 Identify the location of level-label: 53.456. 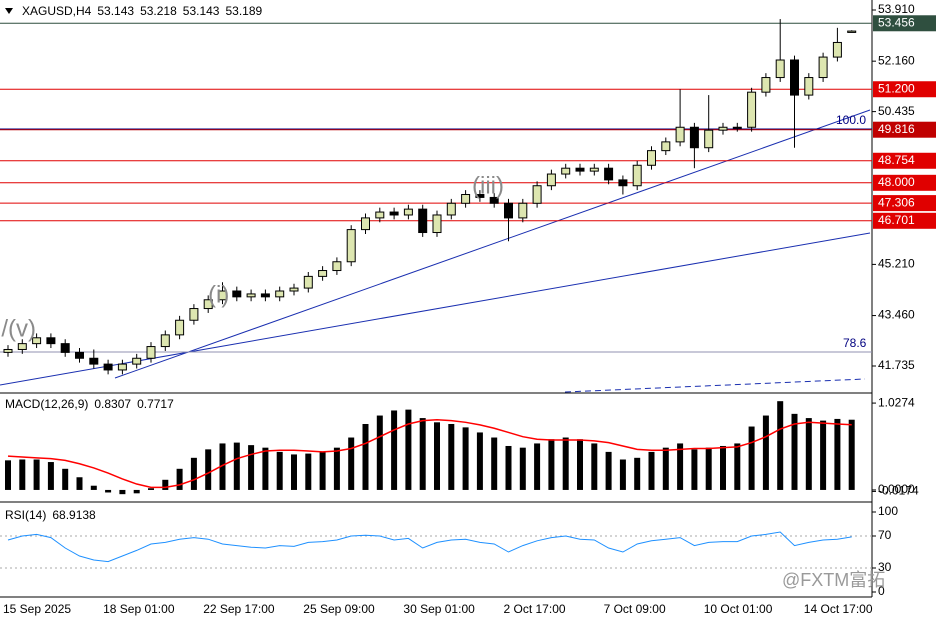
(896, 22).